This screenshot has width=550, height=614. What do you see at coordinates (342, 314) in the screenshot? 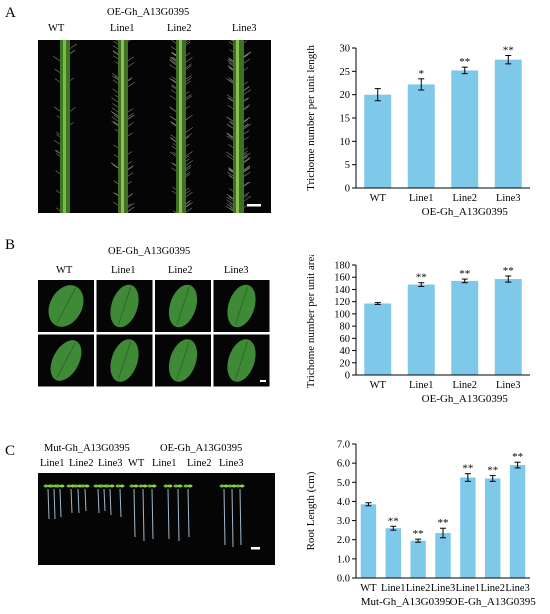
I see `y-tick-label: 100` at bounding box center [342, 314].